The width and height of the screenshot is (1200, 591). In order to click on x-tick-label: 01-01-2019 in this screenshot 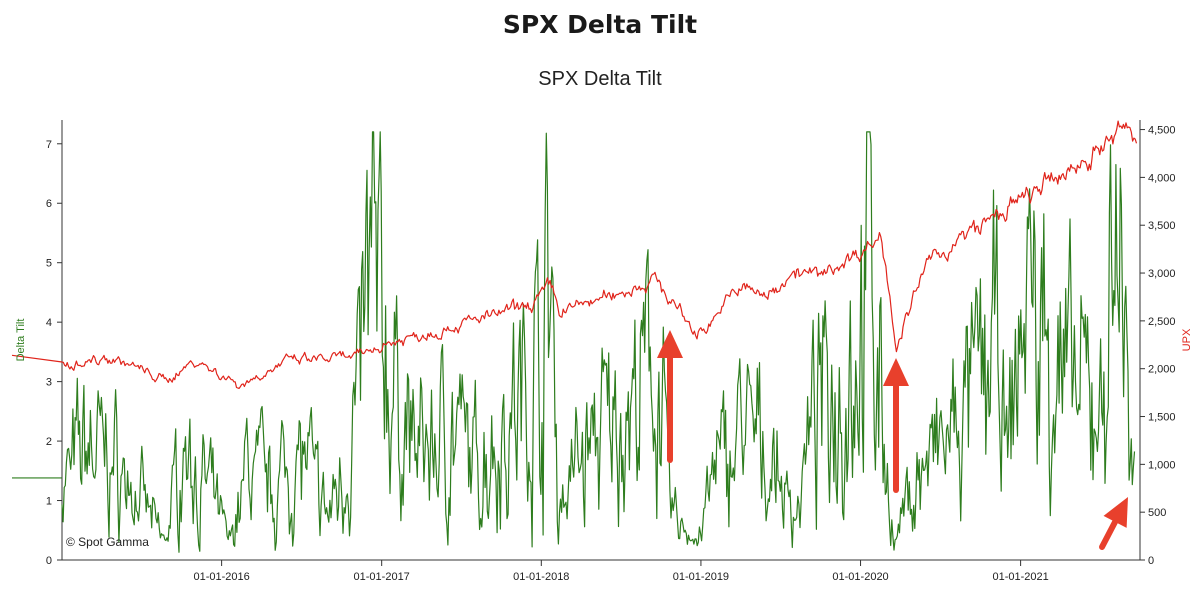, I will do `click(701, 577)`.